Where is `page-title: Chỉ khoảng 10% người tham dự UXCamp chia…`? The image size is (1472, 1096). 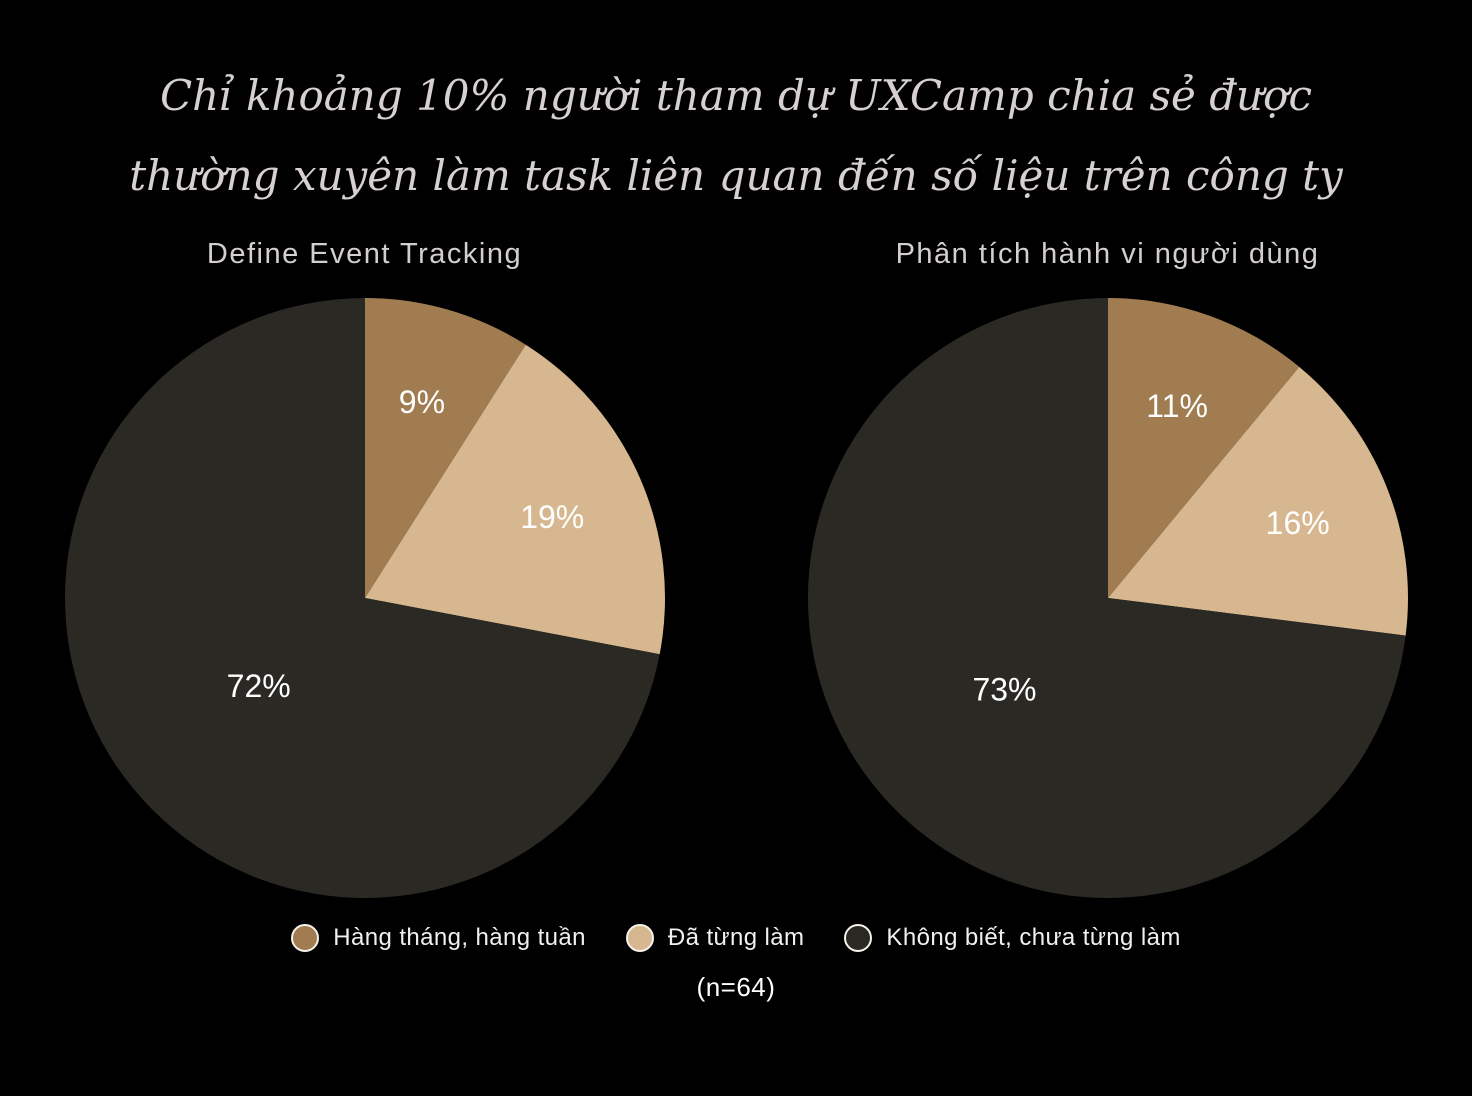 page-title: Chỉ khoảng 10% người tham dự UXCamp chia… is located at coordinates (735, 136).